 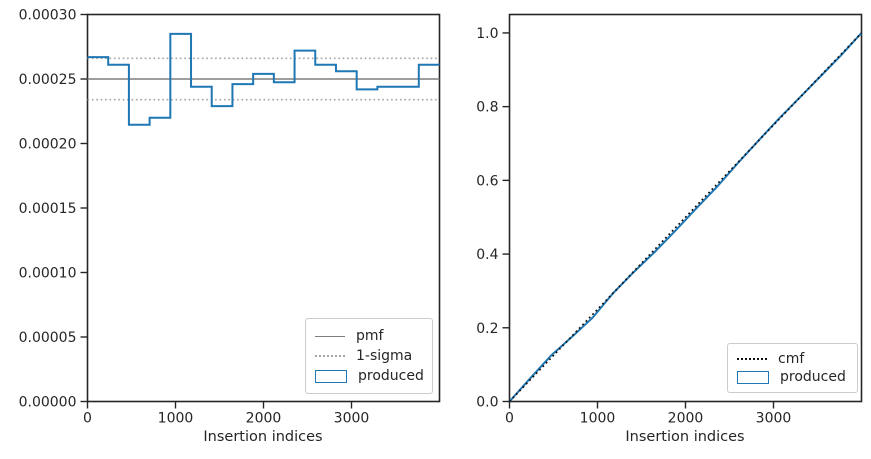 I want to click on legend-item-produced: produced, so click(x=369, y=376).